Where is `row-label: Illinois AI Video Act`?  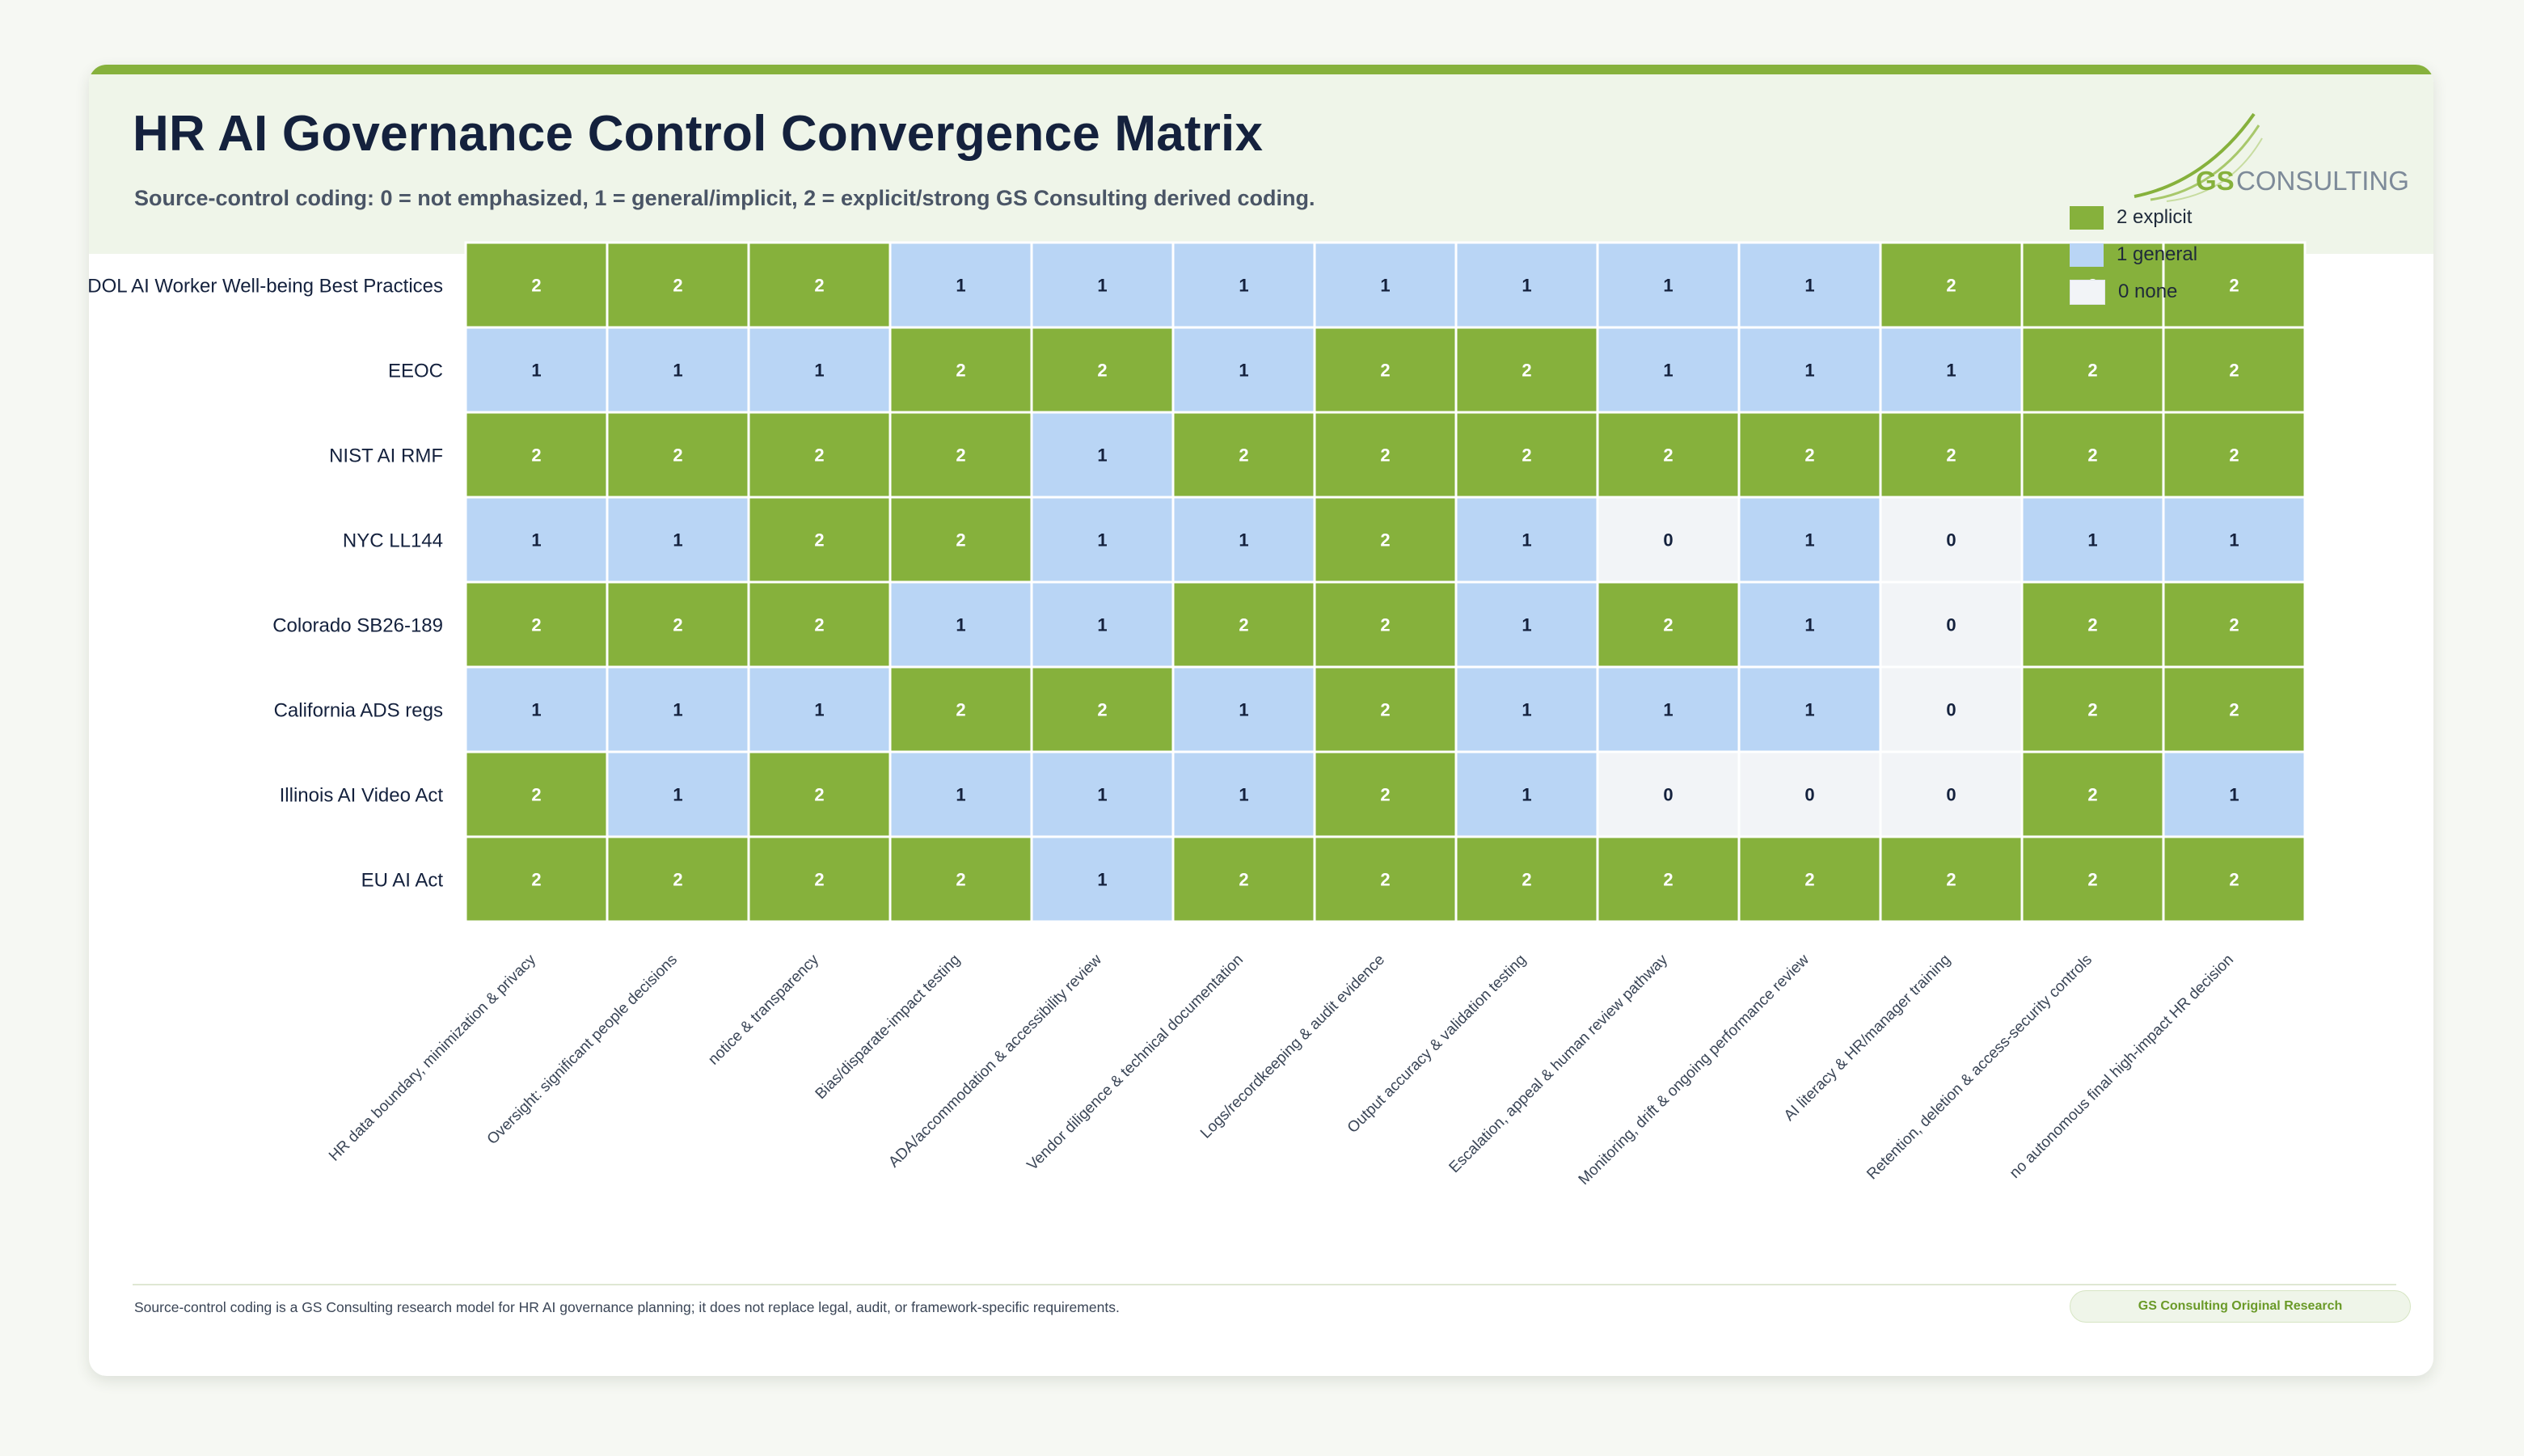
row-label: Illinois AI Video Act is located at coordinates (362, 796).